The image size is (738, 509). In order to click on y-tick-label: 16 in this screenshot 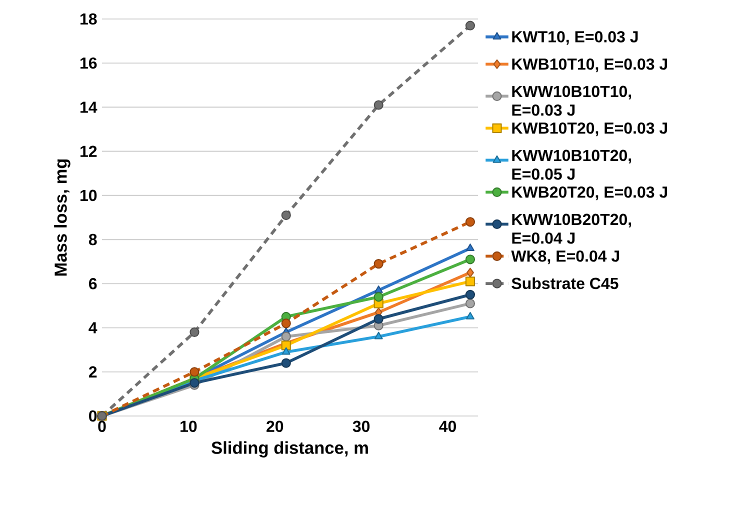, I will do `click(88, 63)`.